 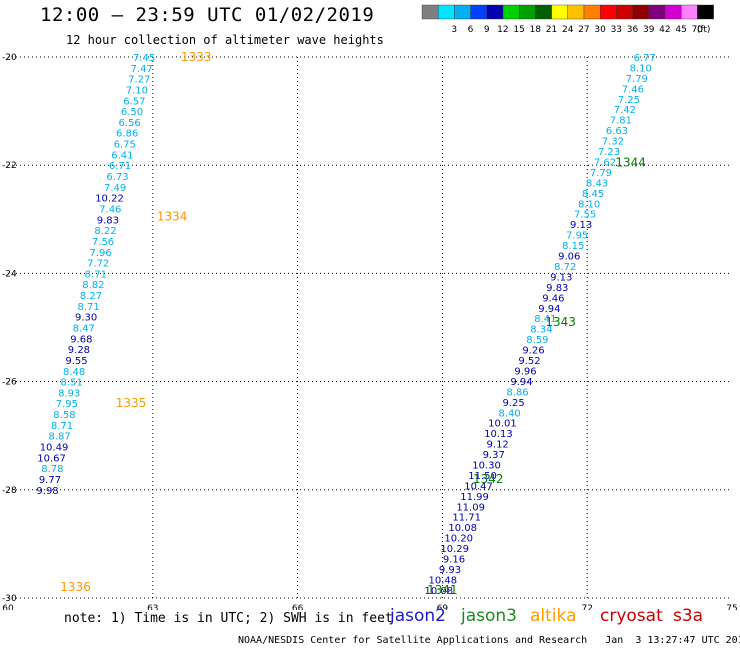 I want to click on swh-label-altika: 7.10, so click(x=137, y=90).